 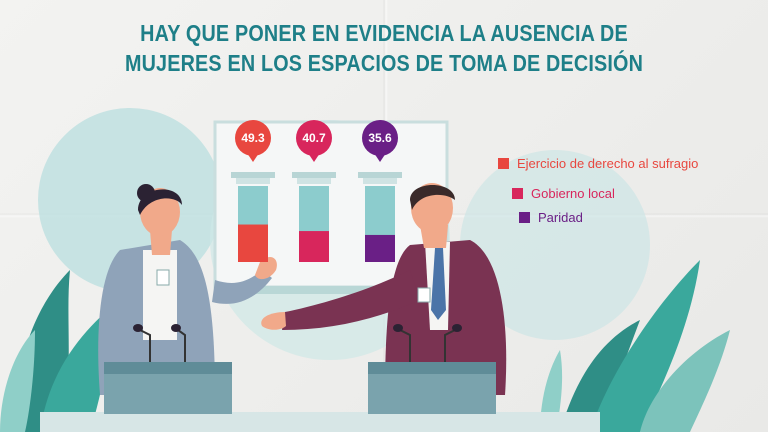 I want to click on value-bubble-0: 49.3, so click(x=253, y=141).